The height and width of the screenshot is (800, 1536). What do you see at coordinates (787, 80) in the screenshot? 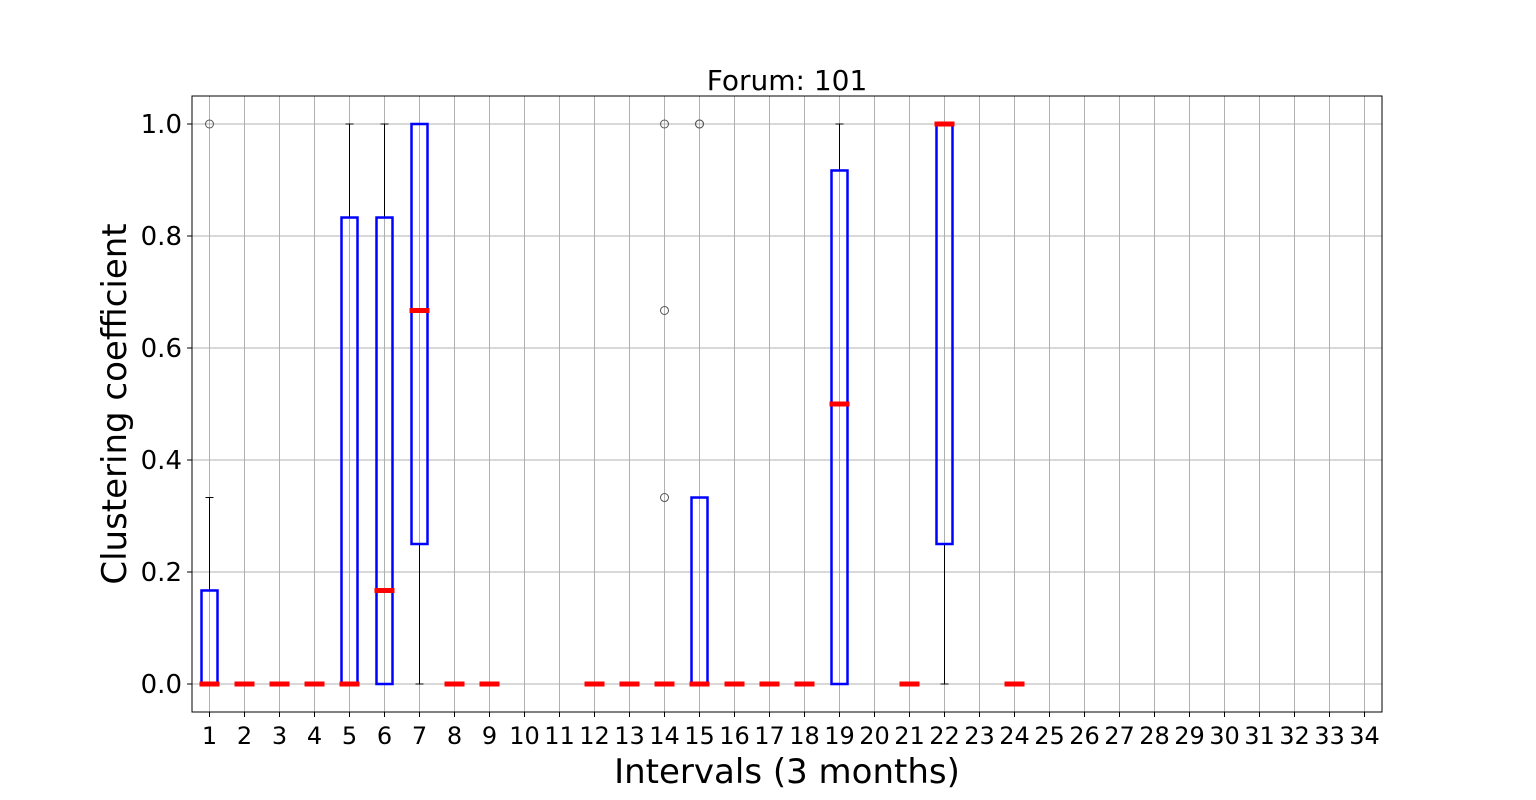
I see `chart-title: Forum: 101` at bounding box center [787, 80].